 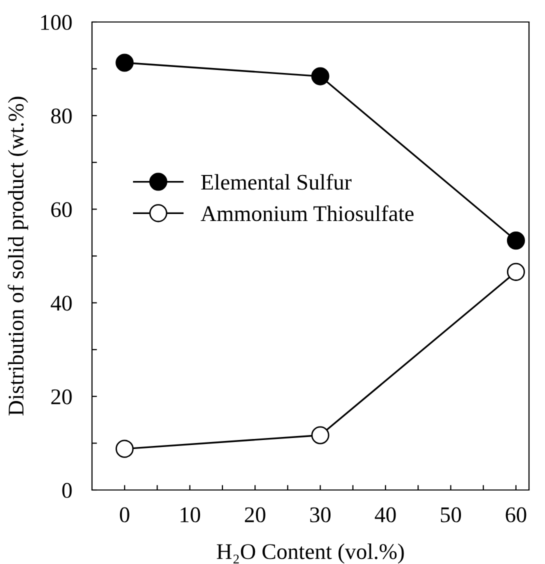 What do you see at coordinates (310, 553) in the screenshot?
I see `x-axis-title: H₂O Content (vol.%)` at bounding box center [310, 553].